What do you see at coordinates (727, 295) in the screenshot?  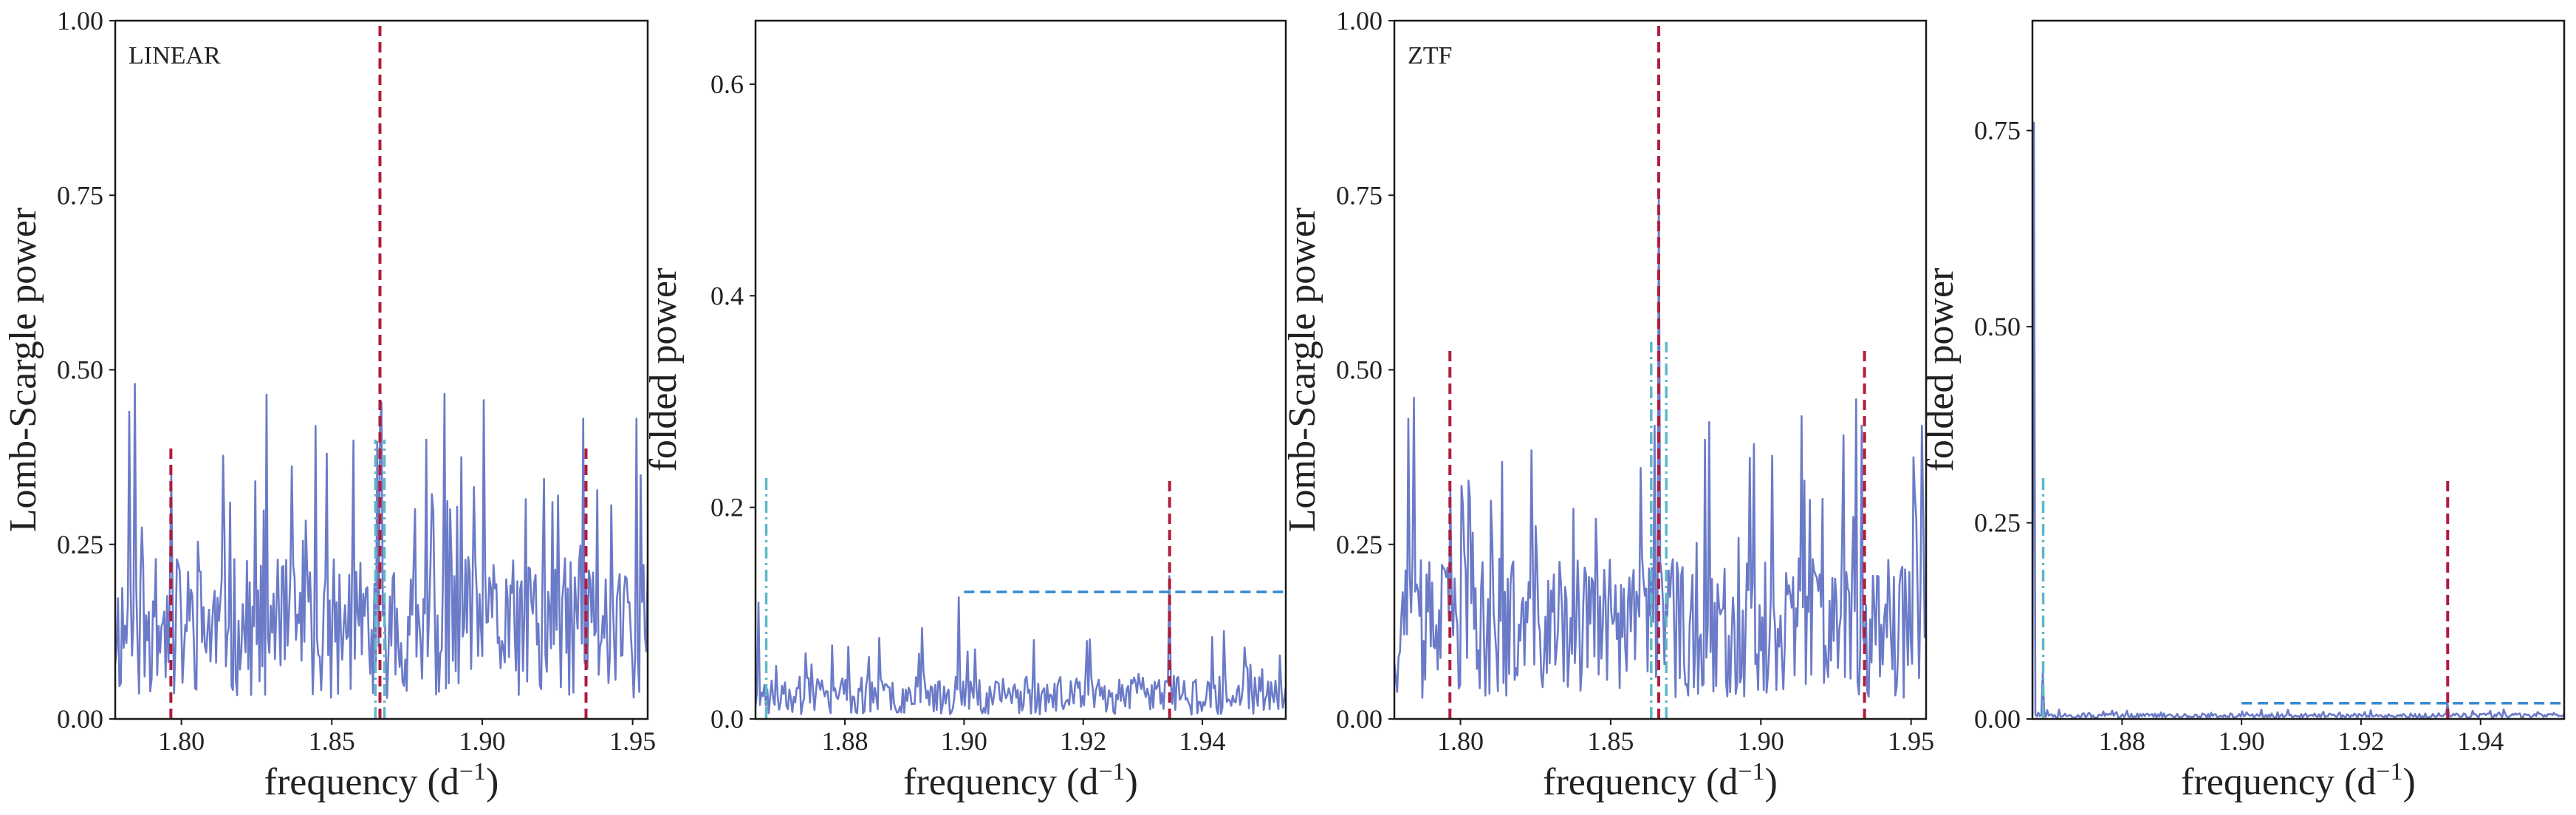 I see `y-tick-label: 0.4` at bounding box center [727, 295].